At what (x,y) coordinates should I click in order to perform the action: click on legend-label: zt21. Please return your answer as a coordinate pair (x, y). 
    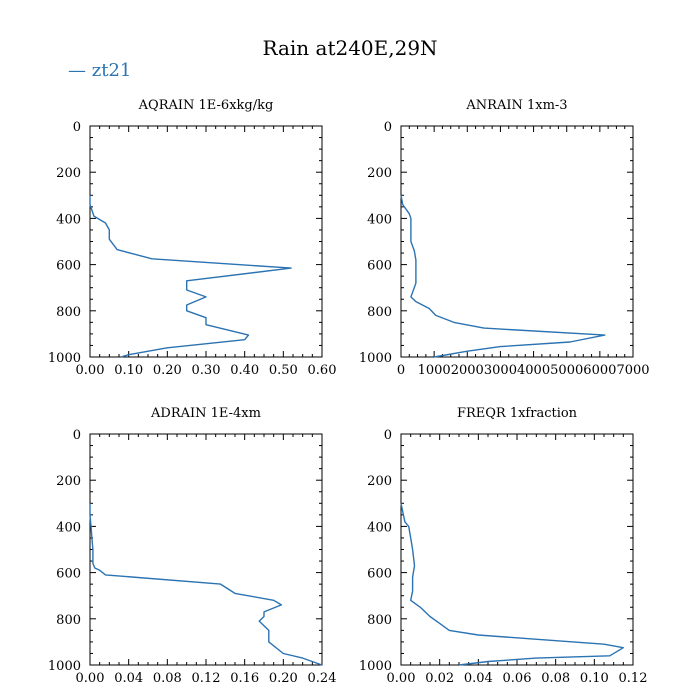
    Looking at the image, I should click on (111, 70).